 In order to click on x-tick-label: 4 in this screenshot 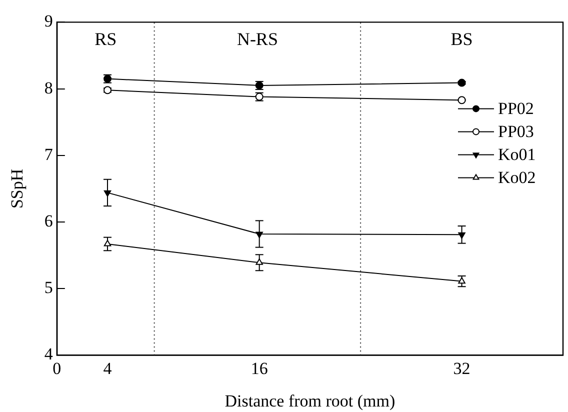, I will do `click(107, 368)`.